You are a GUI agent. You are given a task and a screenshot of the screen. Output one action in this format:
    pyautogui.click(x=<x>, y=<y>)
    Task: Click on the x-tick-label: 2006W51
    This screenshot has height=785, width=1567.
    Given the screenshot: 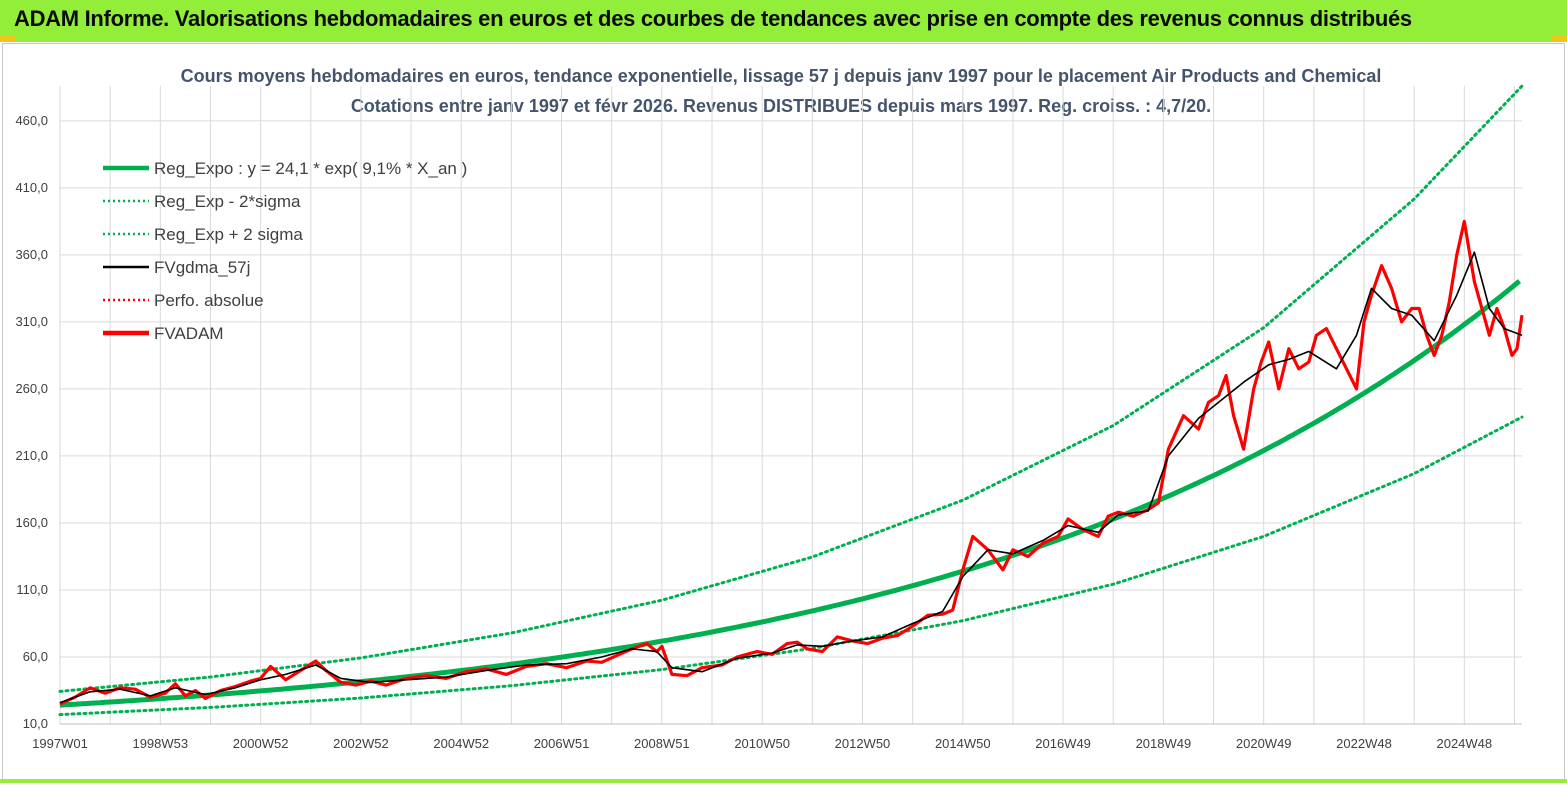 What is the action you would take?
    pyautogui.click(x=562, y=743)
    